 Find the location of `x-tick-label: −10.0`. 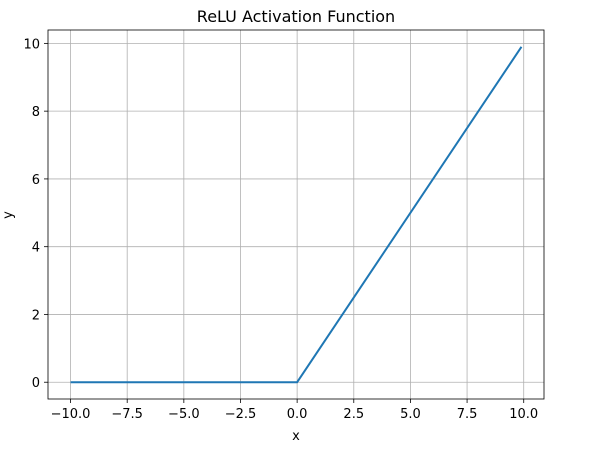

x-tick-label: −10.0 is located at coordinates (71, 414).